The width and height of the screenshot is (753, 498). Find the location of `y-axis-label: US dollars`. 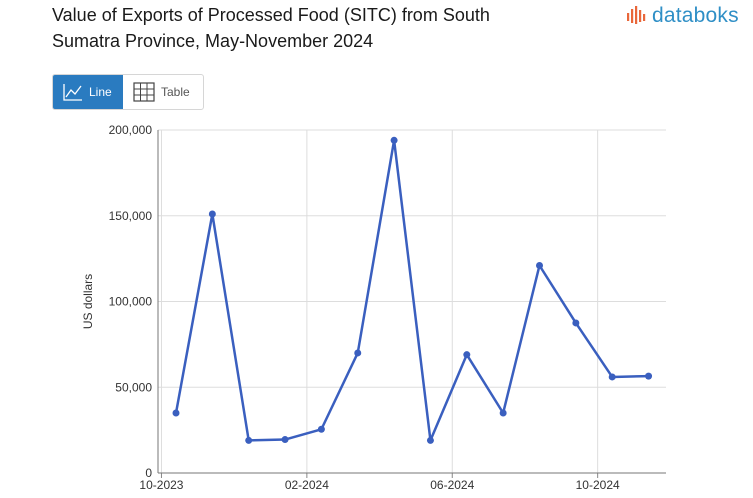

y-axis-label: US dollars is located at coordinates (88, 301).